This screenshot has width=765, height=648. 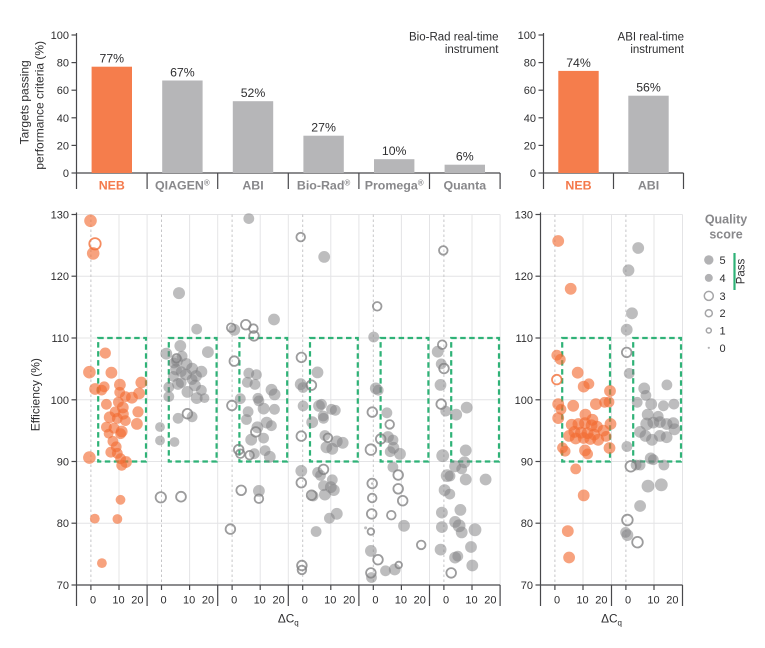 I want to click on svg-text: 77%, so click(x=111, y=59).